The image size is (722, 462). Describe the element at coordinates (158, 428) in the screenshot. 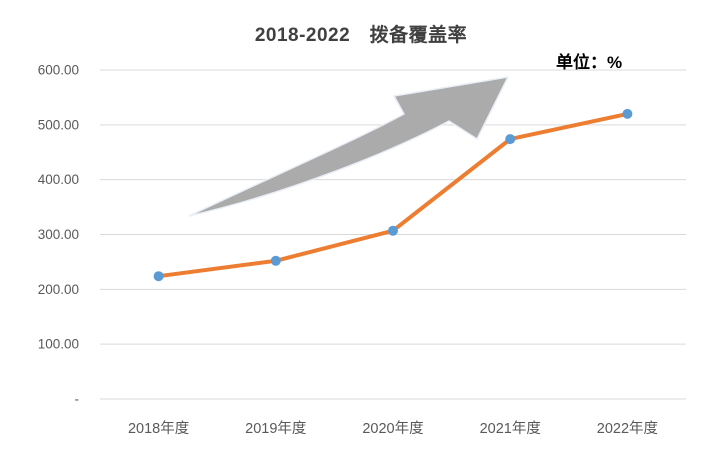

I see `x-axis-tick-label: 2018年度` at that location.